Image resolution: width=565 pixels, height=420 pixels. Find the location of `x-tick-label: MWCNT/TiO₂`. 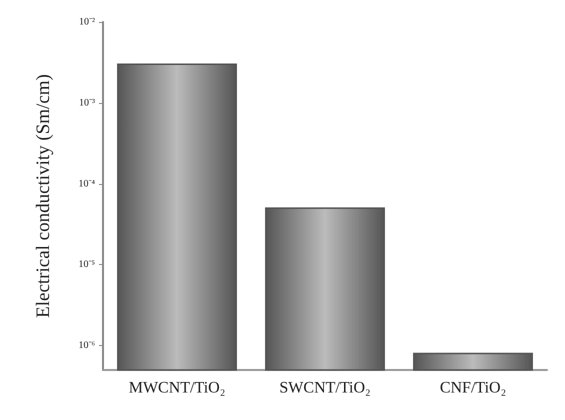

x-tick-label: MWCNT/TiO₂ is located at coordinates (177, 388).